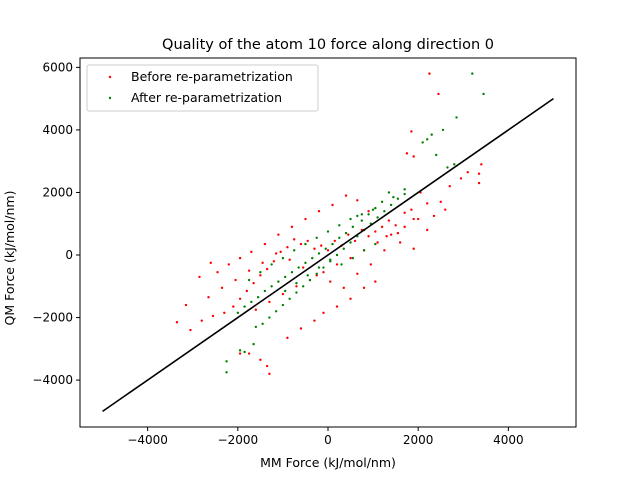 This screenshot has width=640, height=484. I want to click on x-tick-label: 2000, so click(418, 440).